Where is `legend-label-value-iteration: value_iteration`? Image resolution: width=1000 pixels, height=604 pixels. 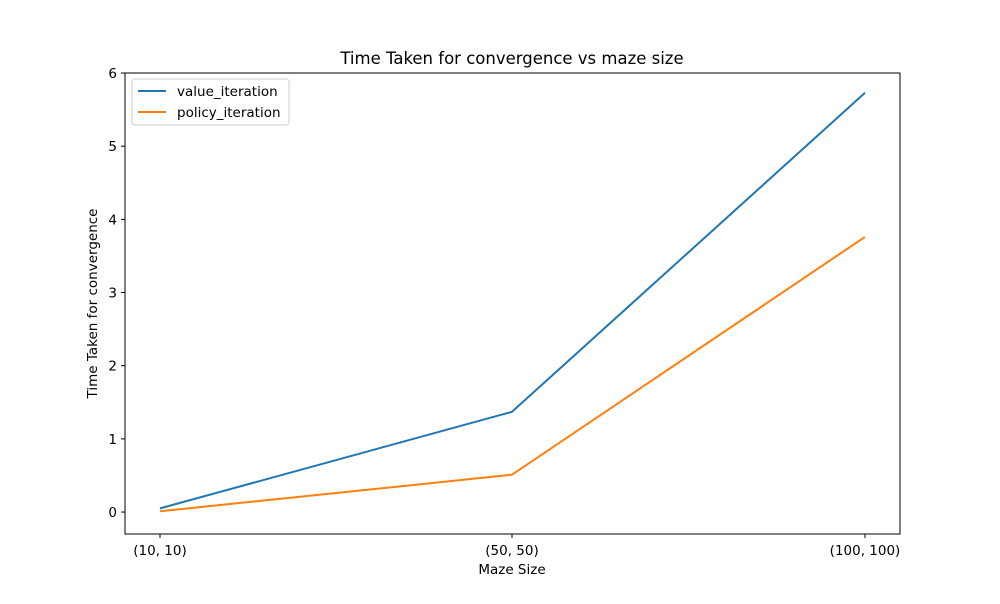 legend-label-value-iteration: value_iteration is located at coordinates (227, 92).